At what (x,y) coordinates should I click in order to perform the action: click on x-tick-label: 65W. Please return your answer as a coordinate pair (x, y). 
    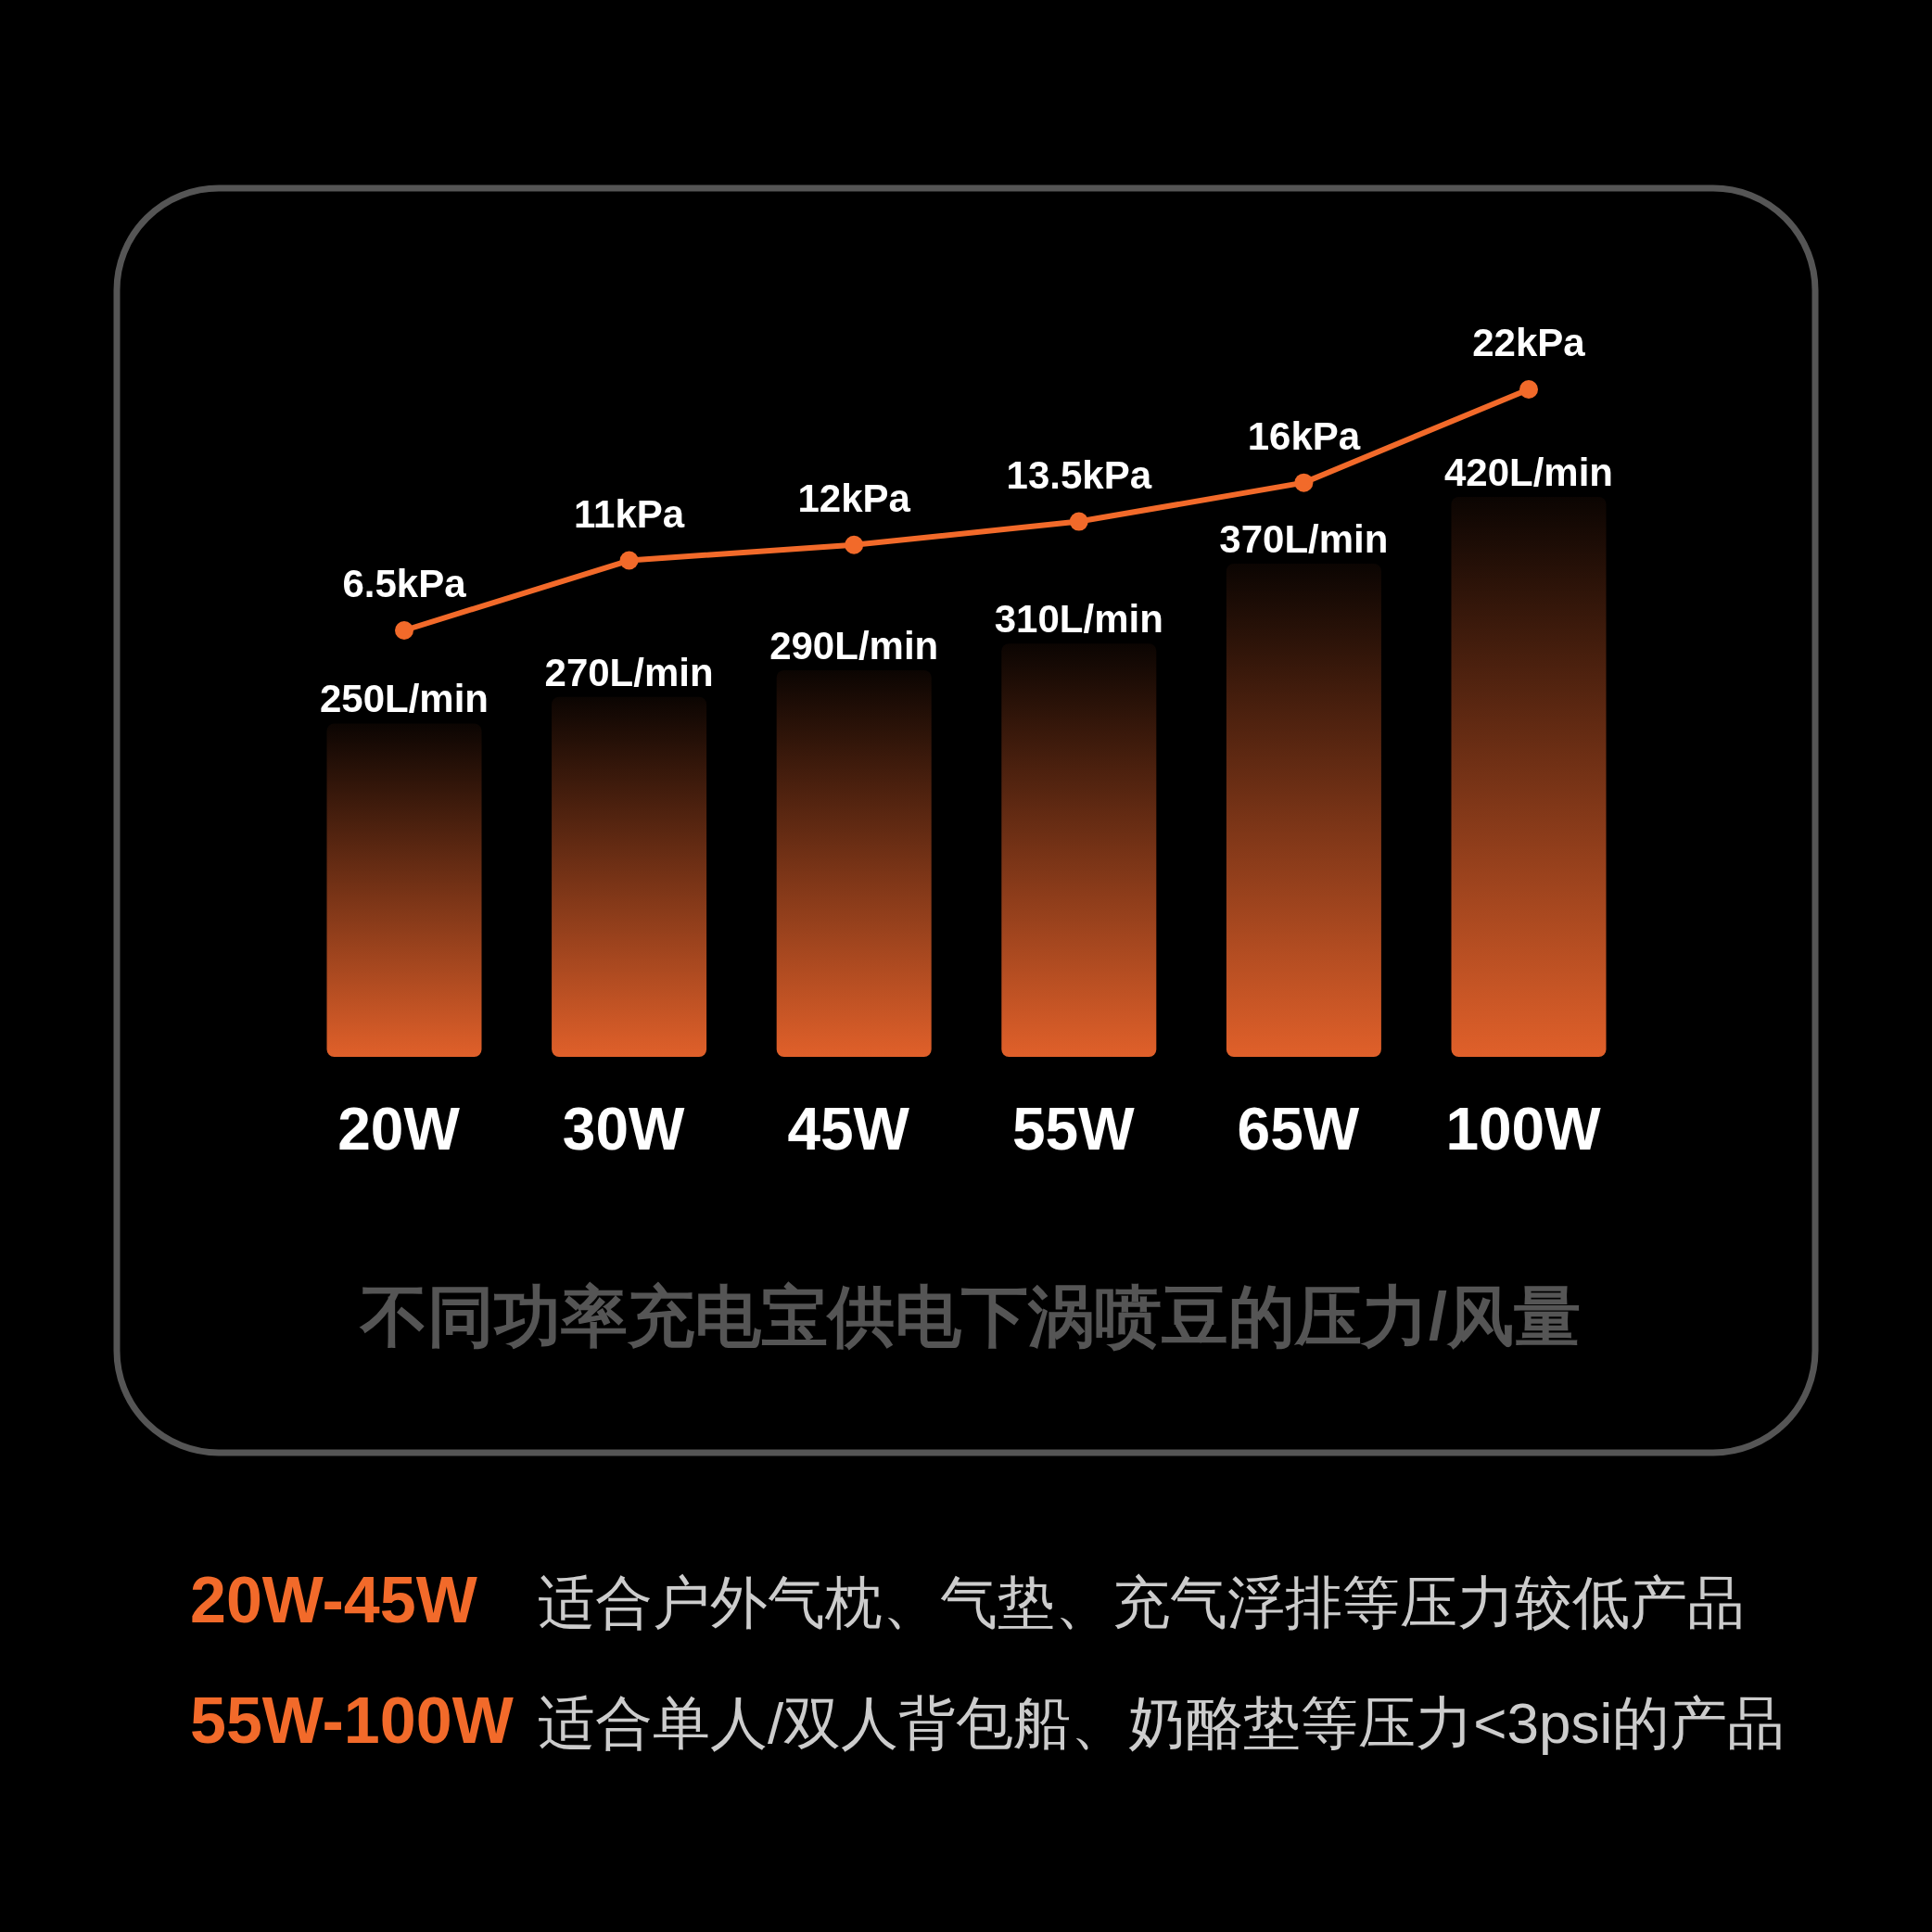
    Looking at the image, I should click on (1298, 1129).